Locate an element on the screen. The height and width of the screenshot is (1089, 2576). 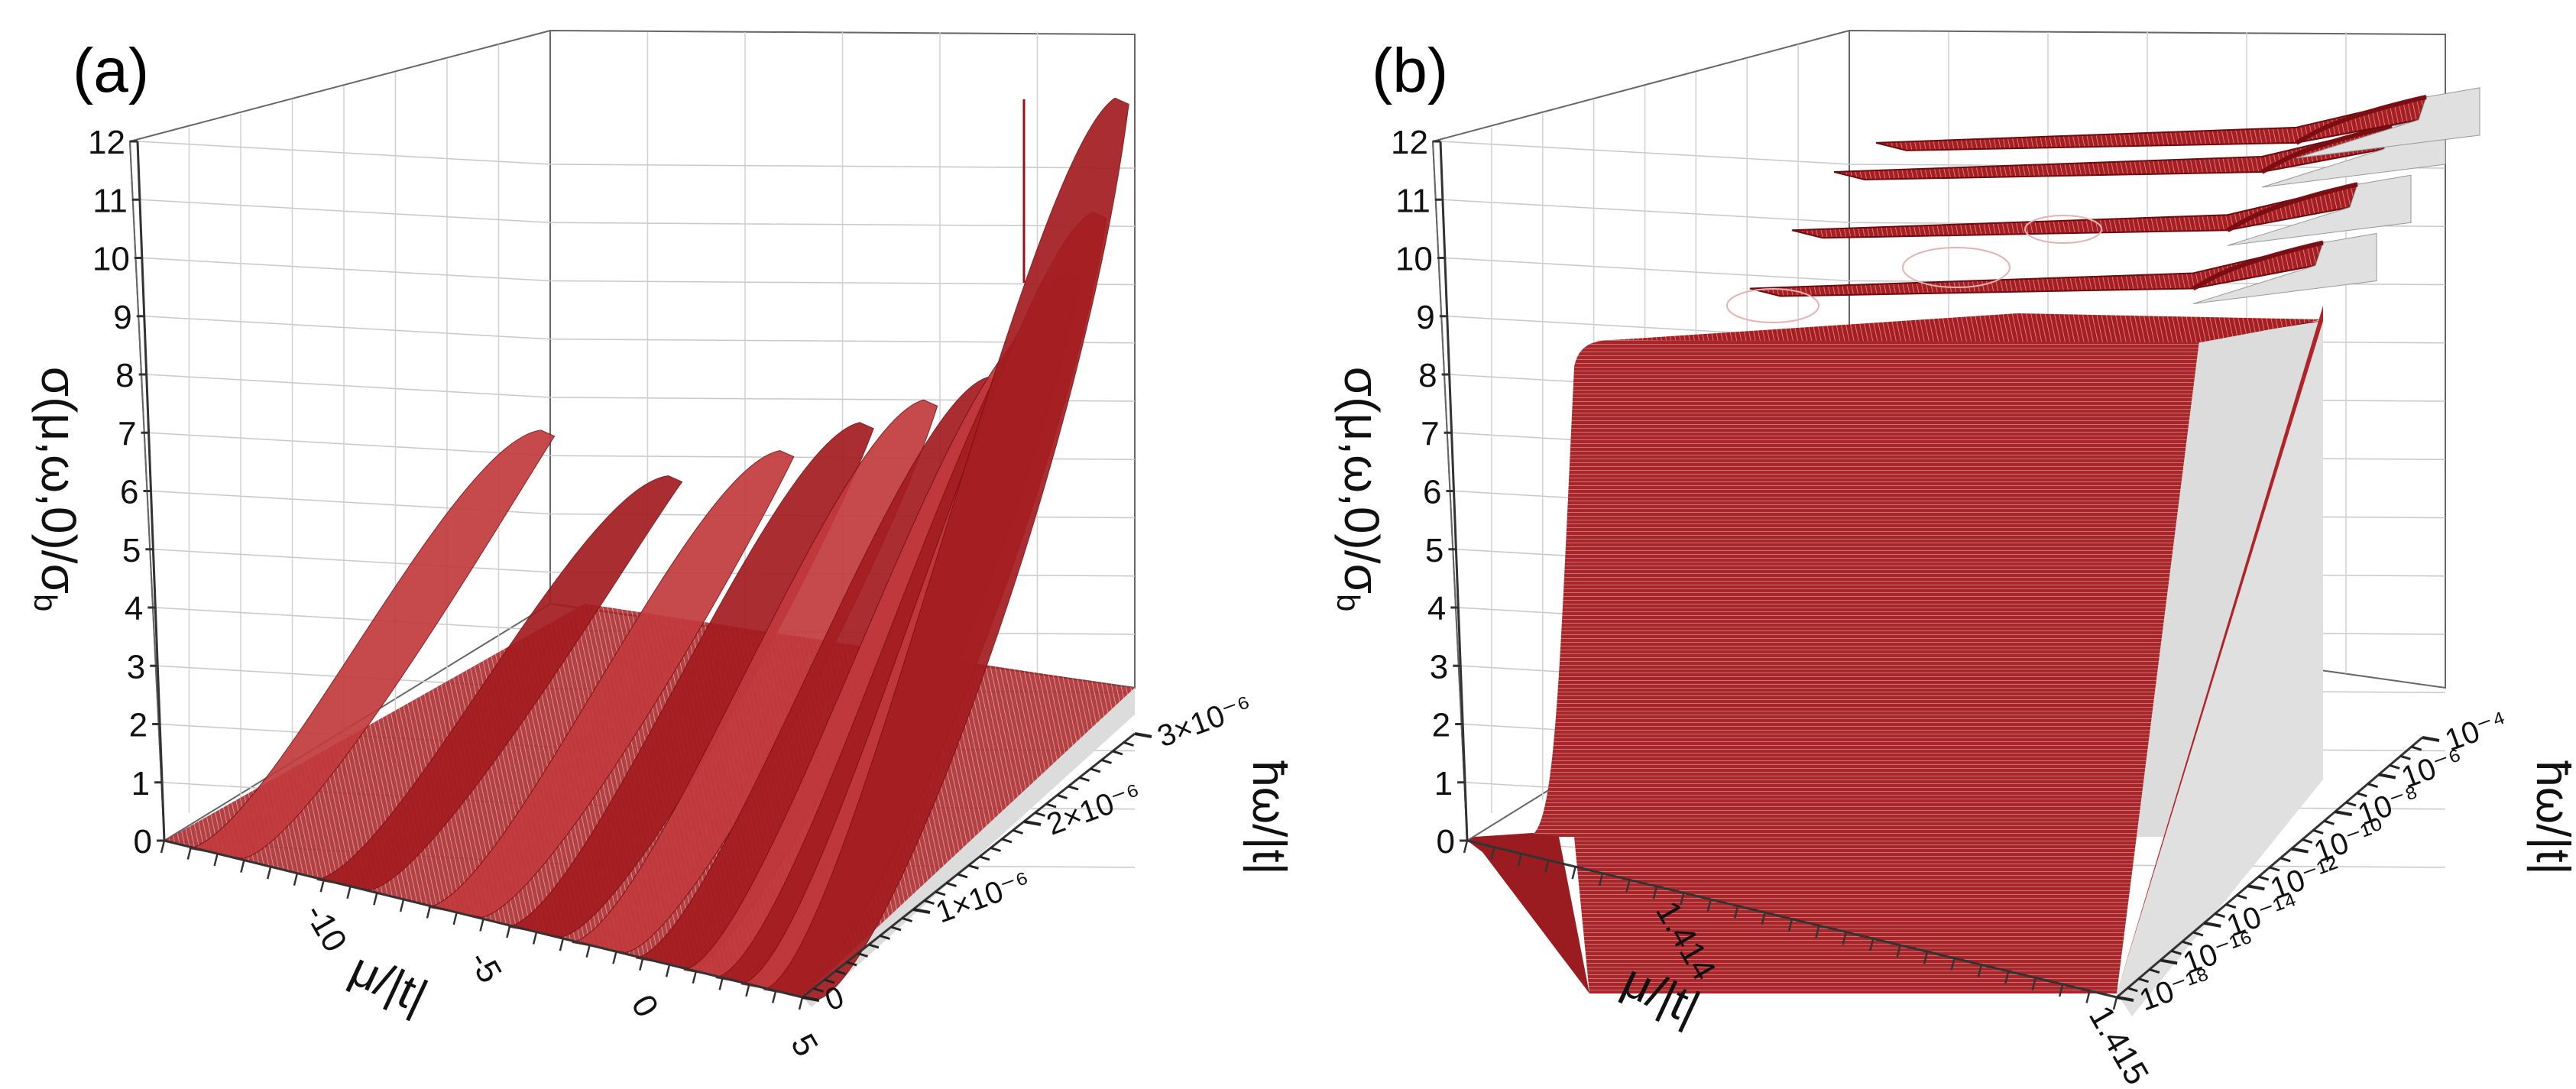
z-tick-label: 11 is located at coordinates (1413, 200).